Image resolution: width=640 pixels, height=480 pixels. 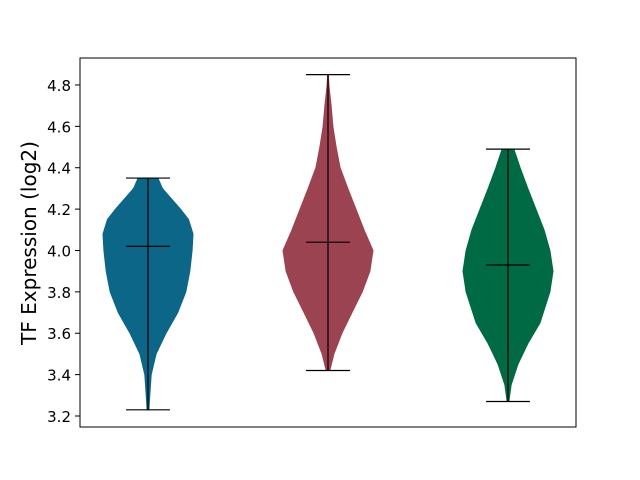 I want to click on y-tick-label: 4.2, so click(x=59, y=210).